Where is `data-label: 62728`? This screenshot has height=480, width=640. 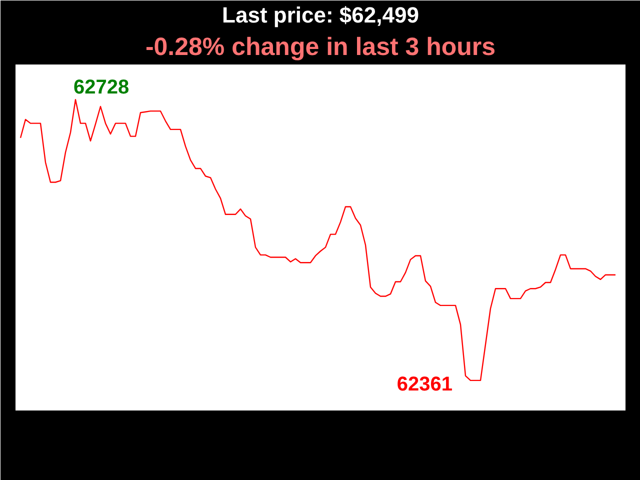
data-label: 62728 is located at coordinates (102, 87).